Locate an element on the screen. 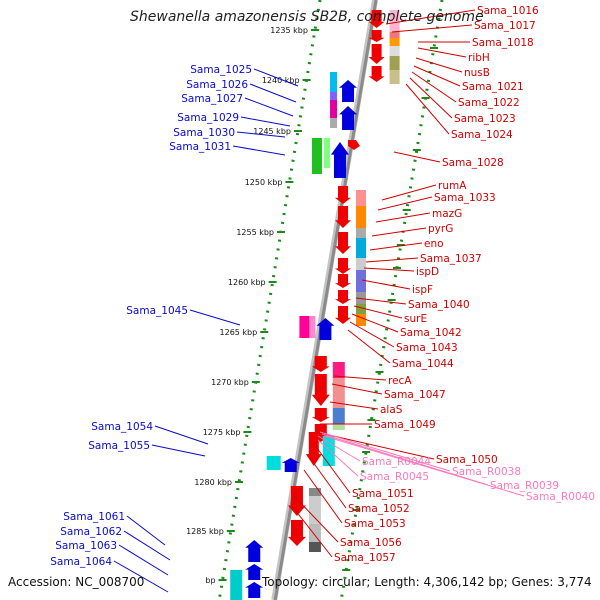  gene-label-sama-1042: Sama_1042 is located at coordinates (431, 333).